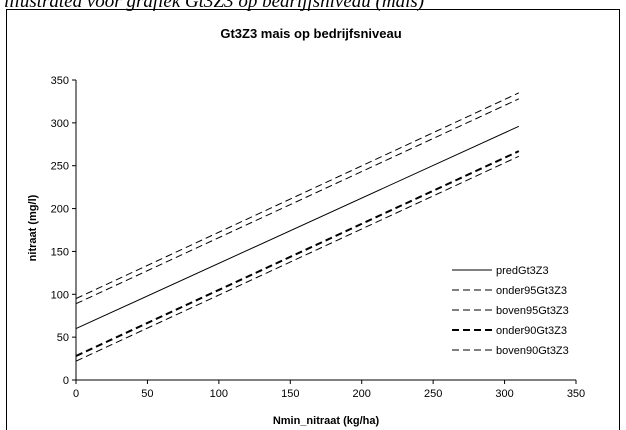  I want to click on x-tick-label: 50, so click(147, 394).